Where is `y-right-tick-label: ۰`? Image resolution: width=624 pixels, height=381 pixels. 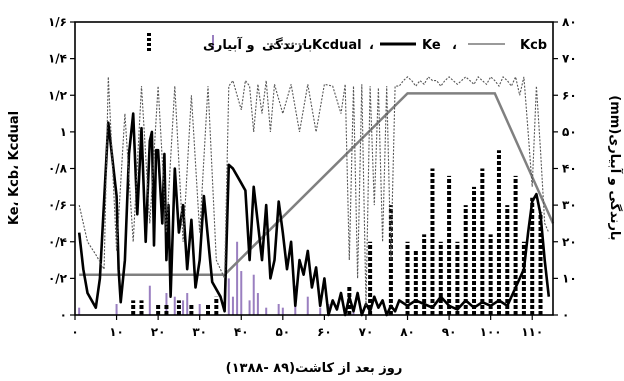
y-right-tick-label: ۰ is located at coordinates (565, 315).